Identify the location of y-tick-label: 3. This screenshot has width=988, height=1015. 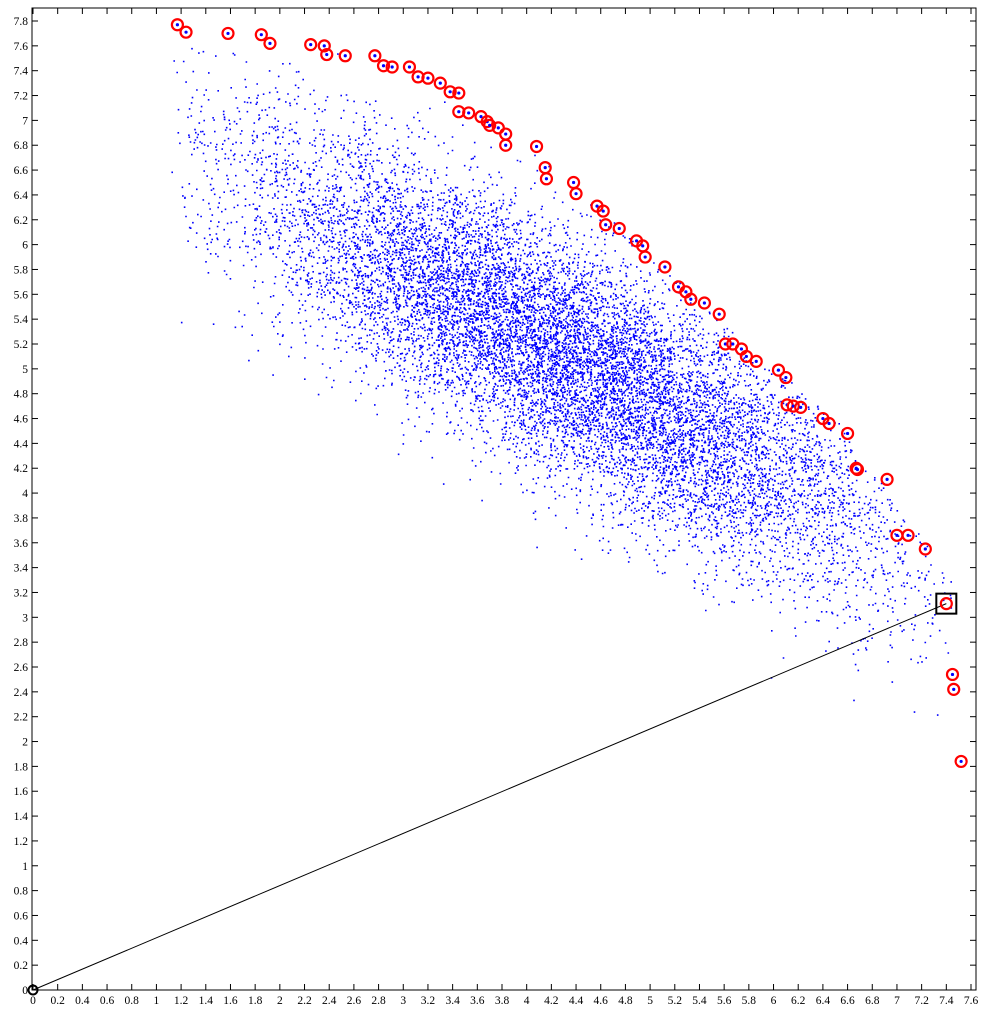
(25, 618).